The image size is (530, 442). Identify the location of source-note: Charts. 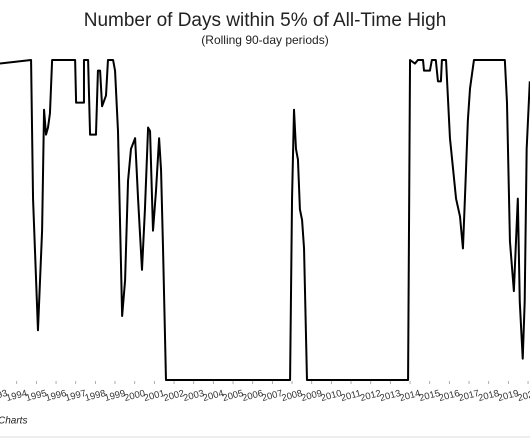
(13, 421).